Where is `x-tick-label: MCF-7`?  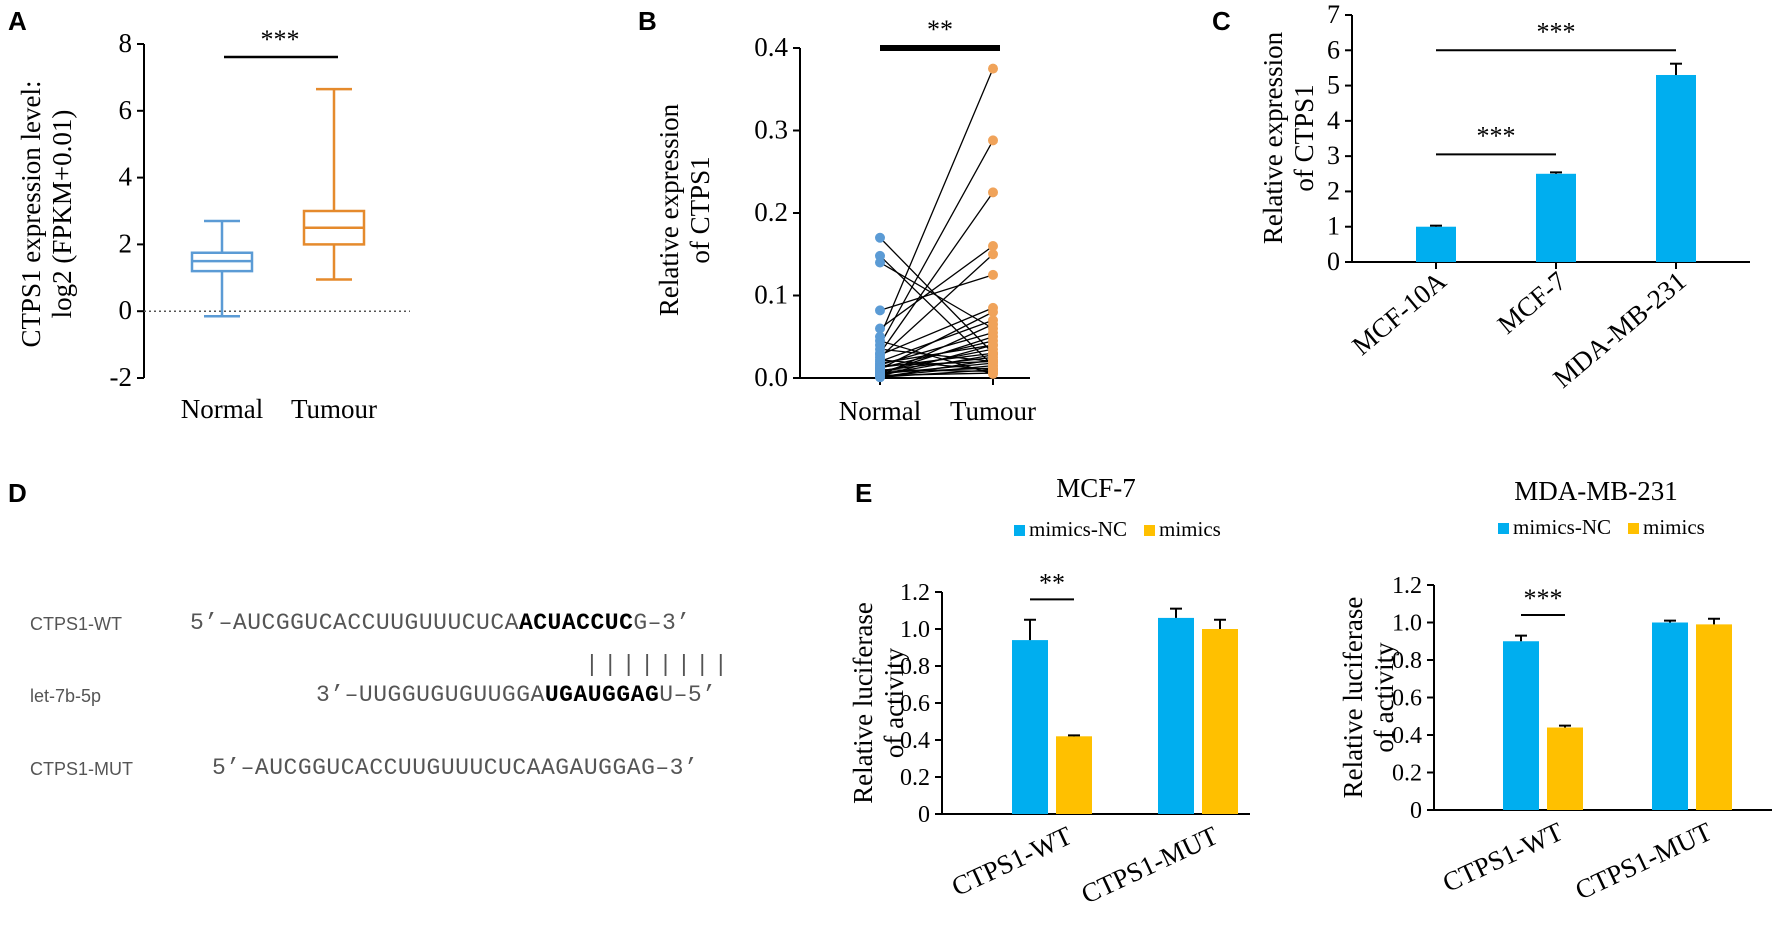 x-tick-label: MCF-7 is located at coordinates (1532, 303).